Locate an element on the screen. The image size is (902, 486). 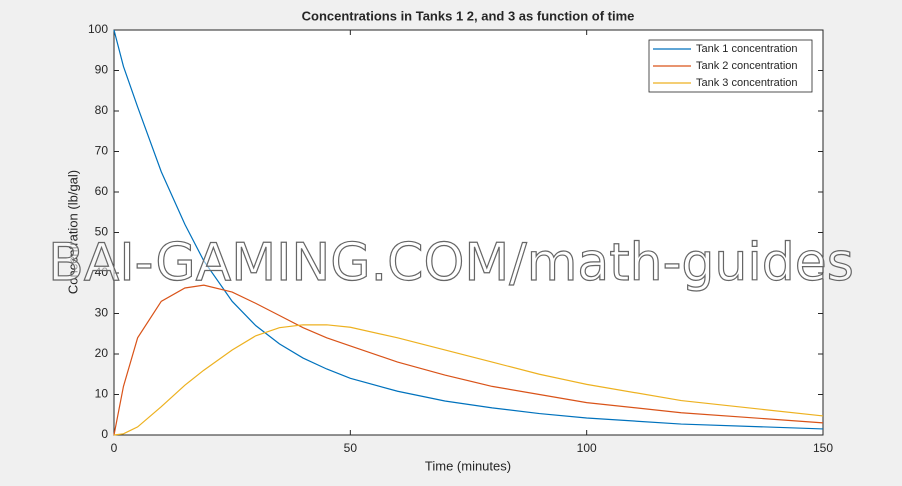
watermark: BAI-GAMING.COM/math-guides is located at coordinates (451, 263).